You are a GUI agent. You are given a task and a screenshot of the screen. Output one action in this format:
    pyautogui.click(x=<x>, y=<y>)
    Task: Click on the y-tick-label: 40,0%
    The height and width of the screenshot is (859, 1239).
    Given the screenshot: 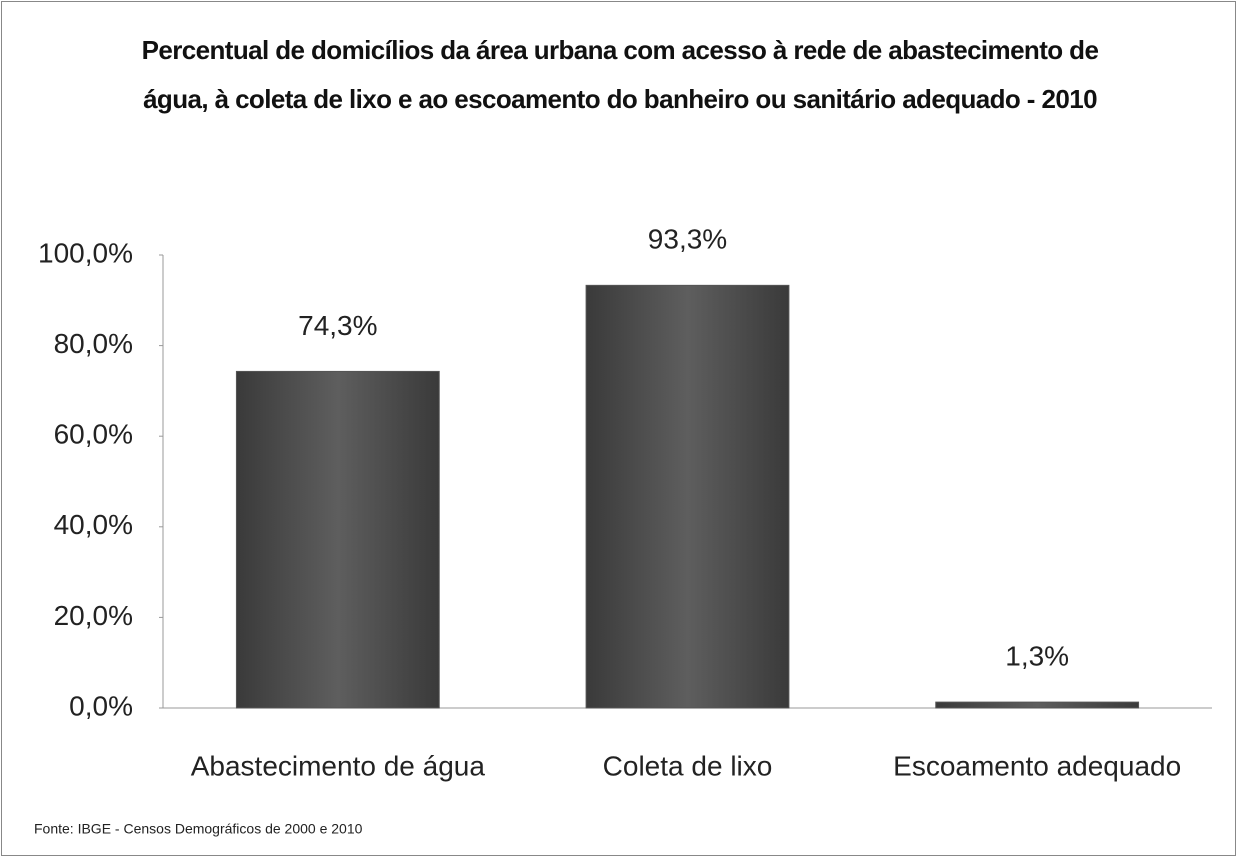 What is the action you would take?
    pyautogui.click(x=93, y=524)
    